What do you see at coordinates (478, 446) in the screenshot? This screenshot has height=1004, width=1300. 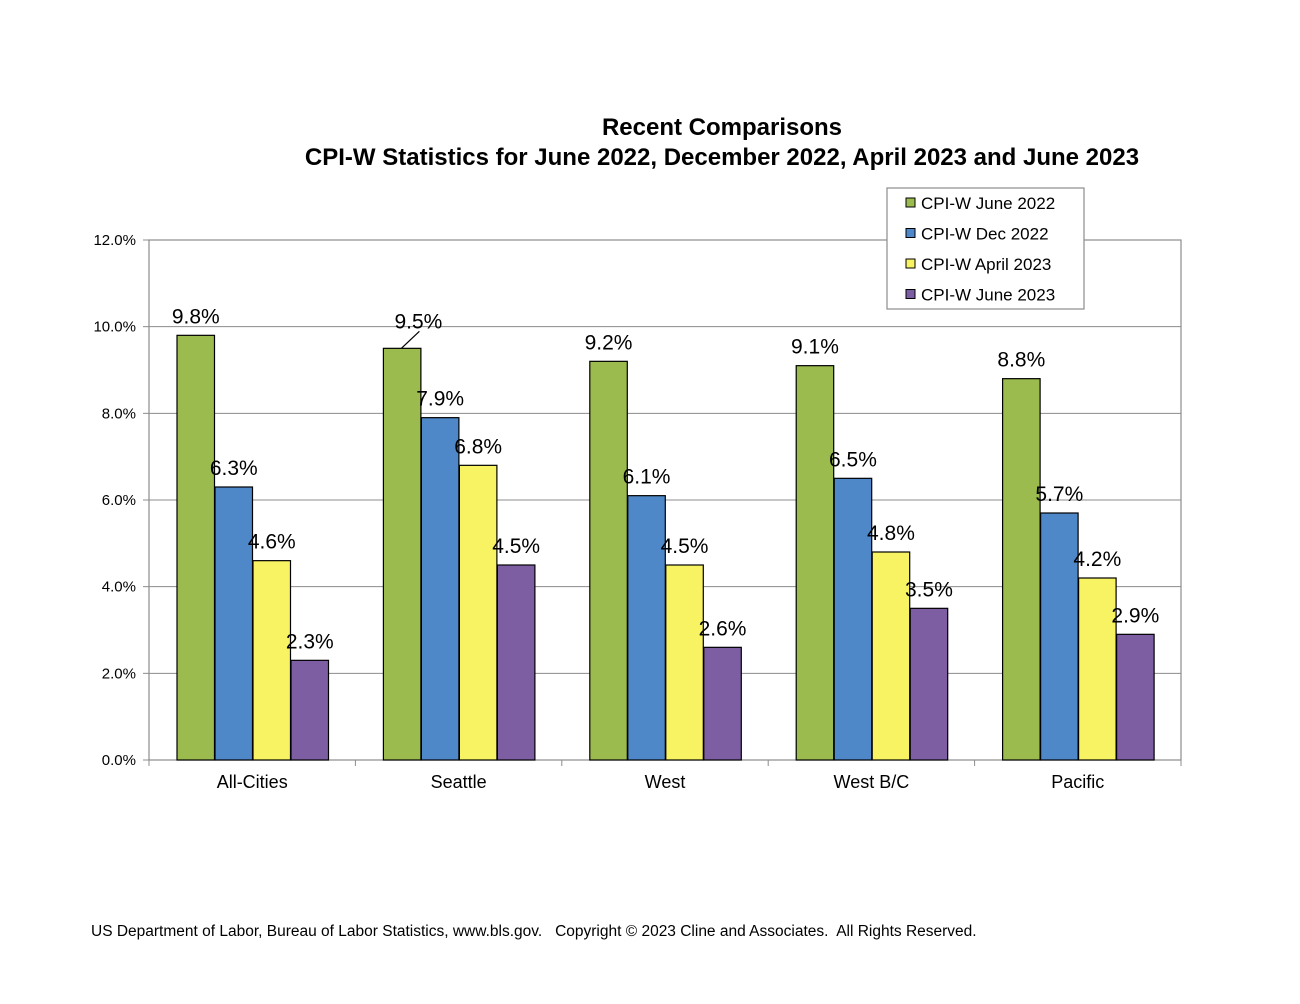 I see `data-label: 6.8%` at bounding box center [478, 446].